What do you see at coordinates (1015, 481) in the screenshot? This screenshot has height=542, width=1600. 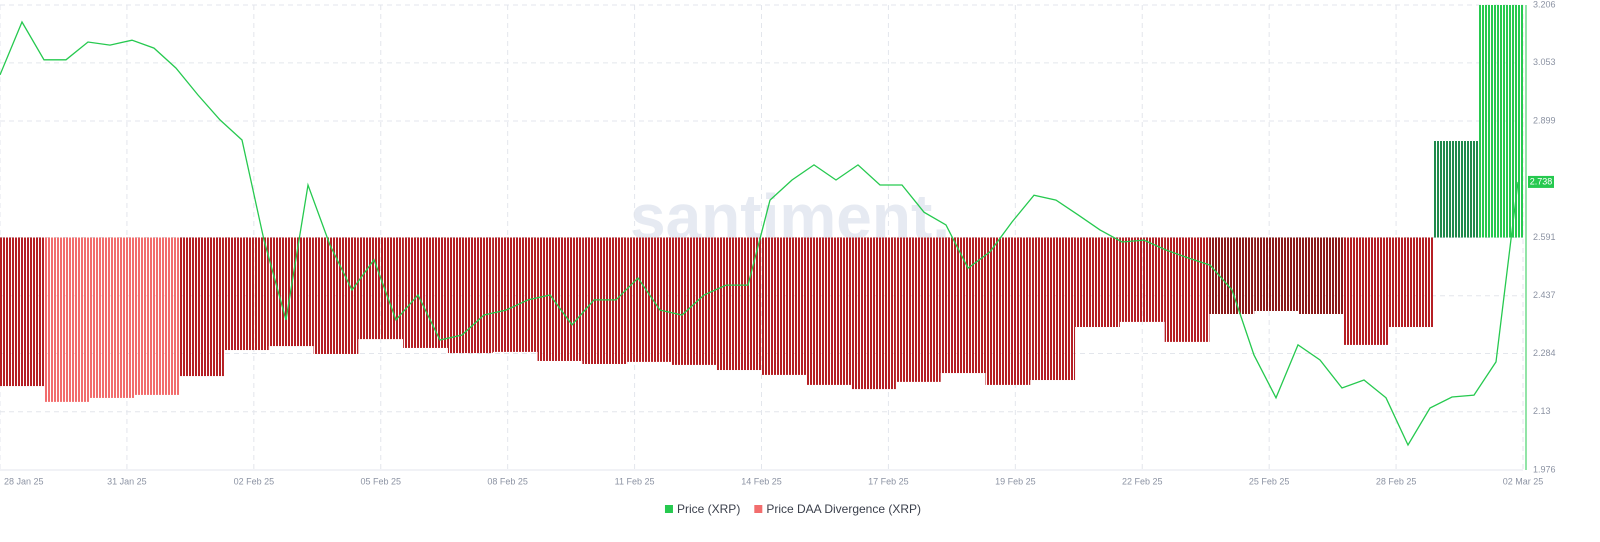 I see `x-tick-label: 19 Feb 25` at bounding box center [1015, 481].